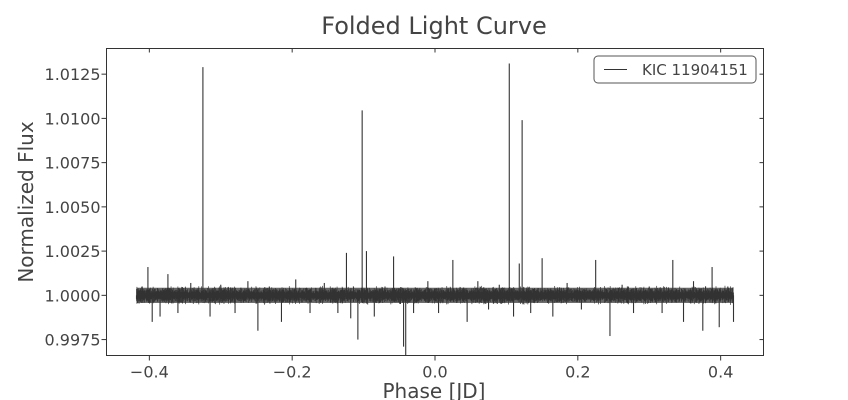  I want to click on x-tick-label: 0.2, so click(577, 372).